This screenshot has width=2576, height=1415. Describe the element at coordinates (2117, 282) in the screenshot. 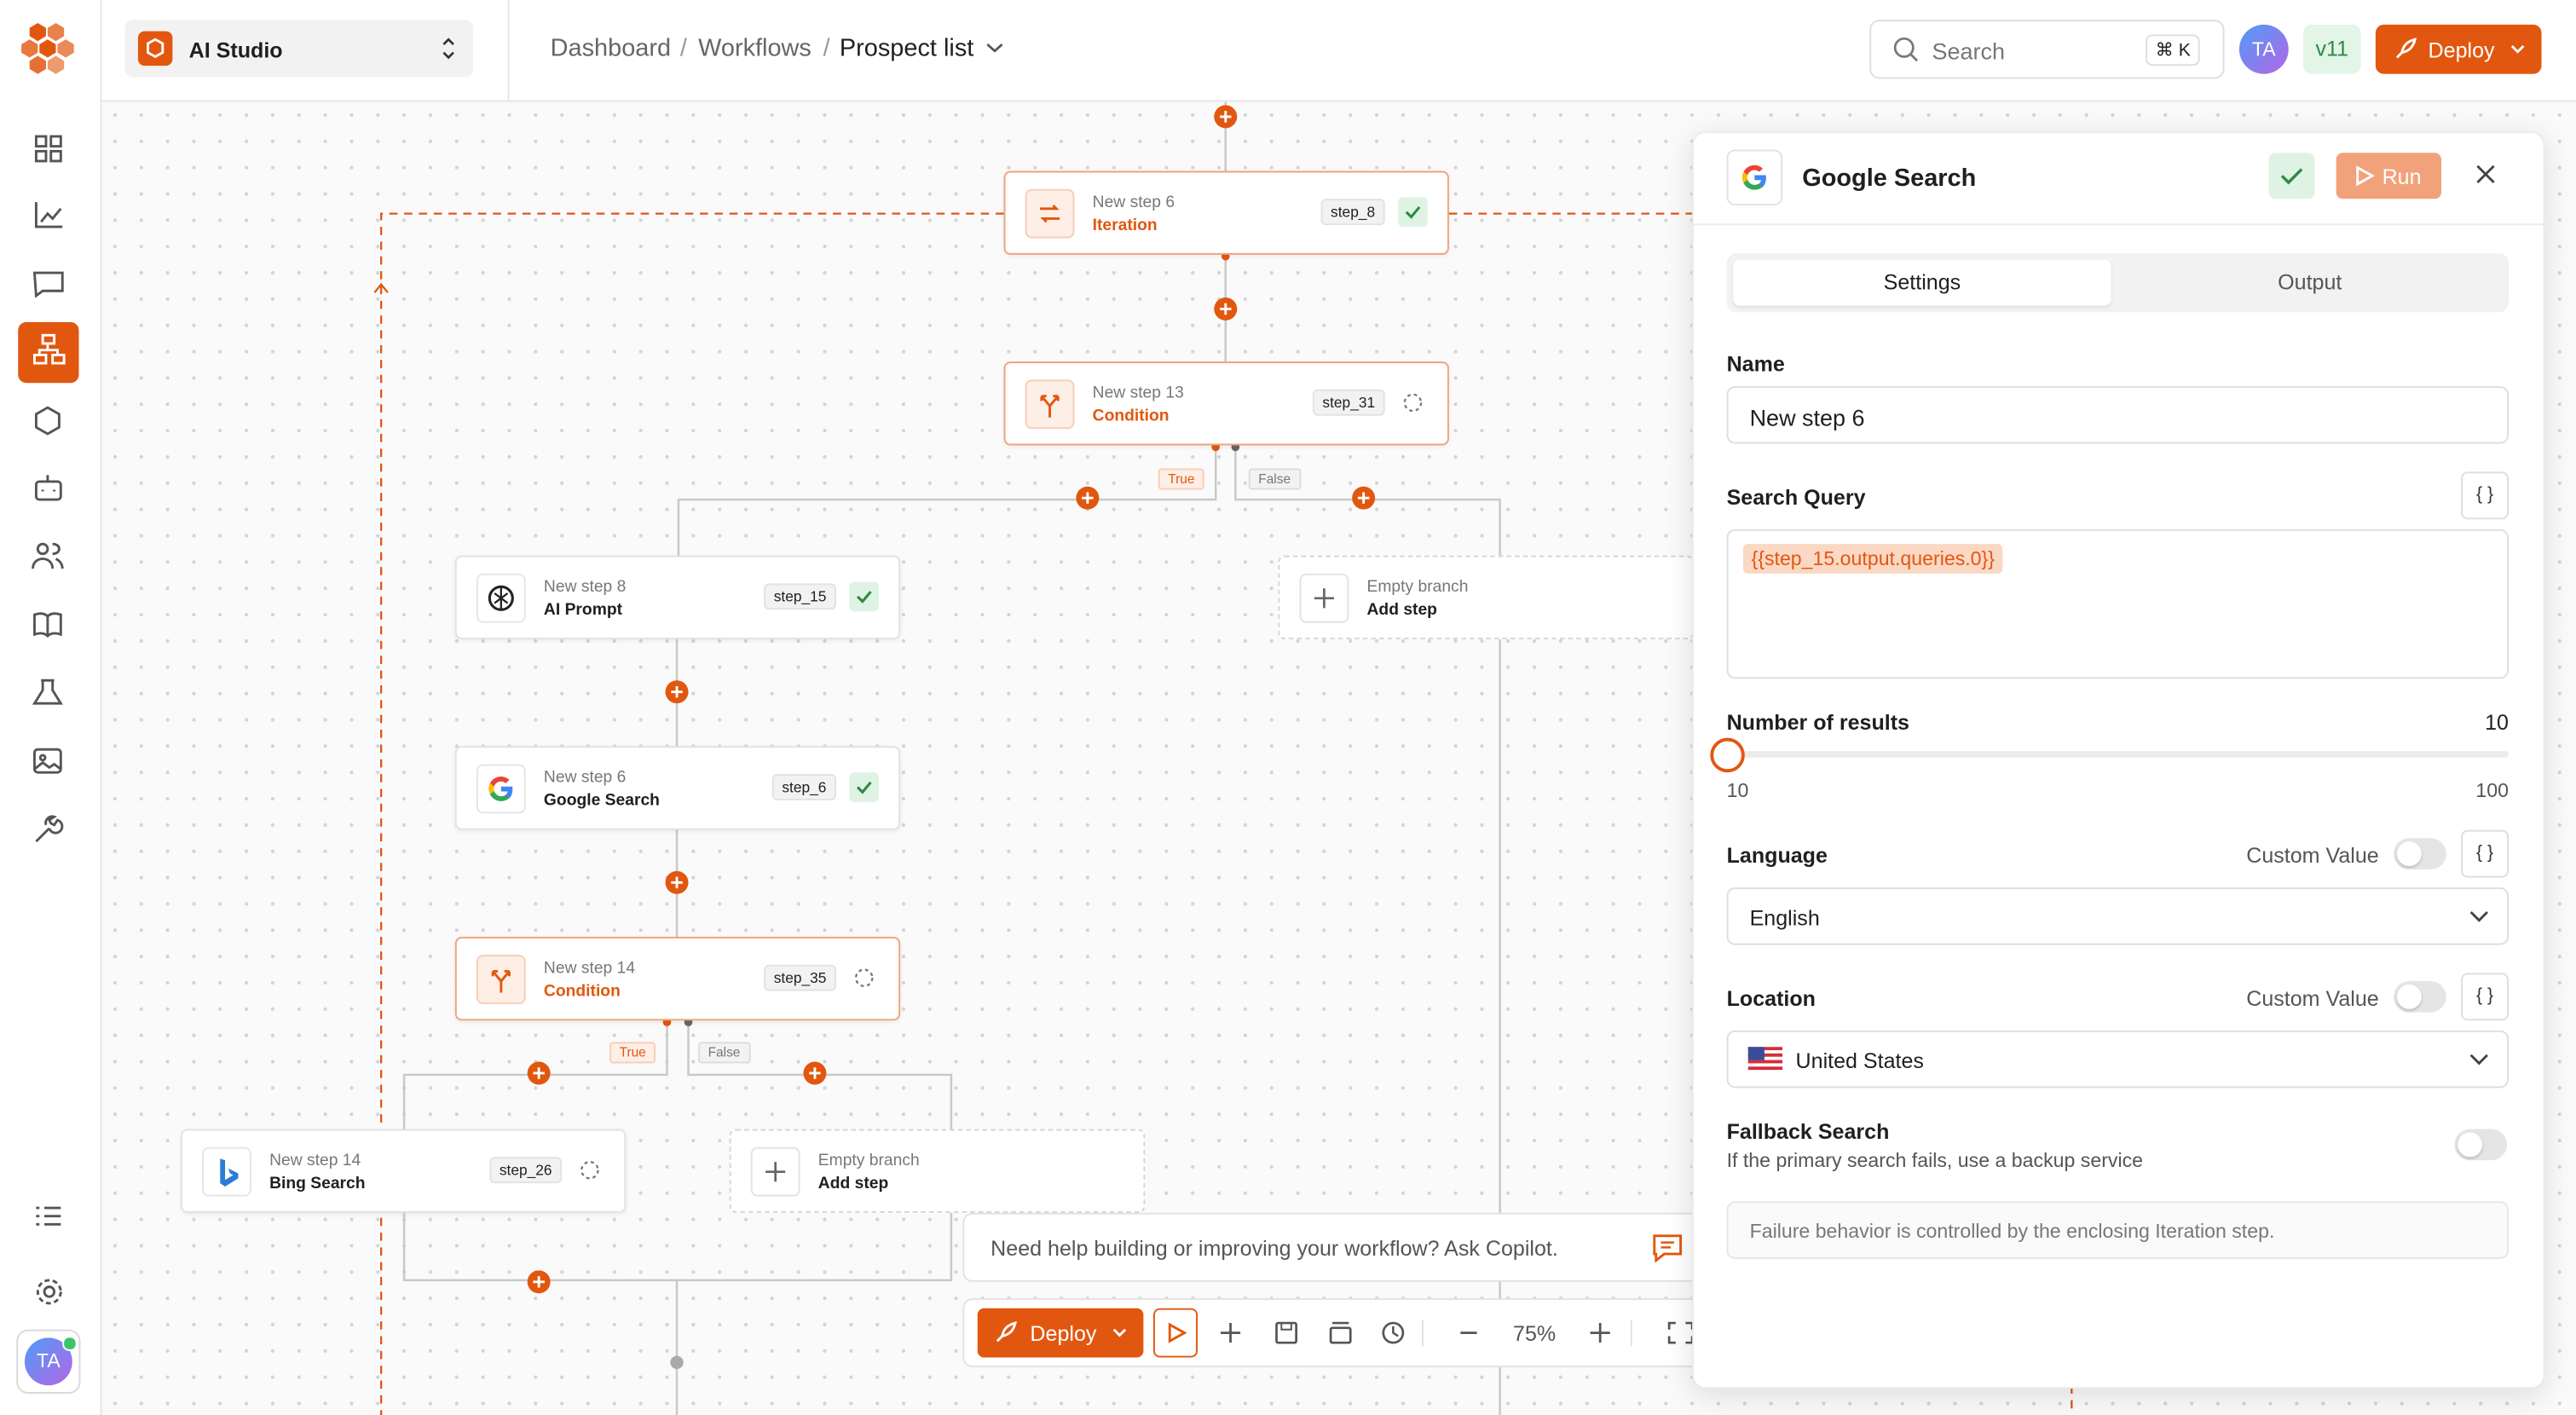

I see `tabs: Settings Output` at that location.